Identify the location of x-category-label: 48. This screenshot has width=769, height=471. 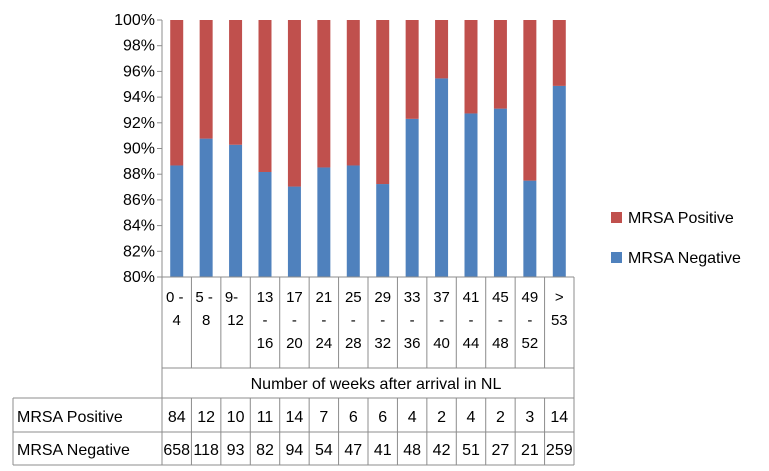
(500, 343).